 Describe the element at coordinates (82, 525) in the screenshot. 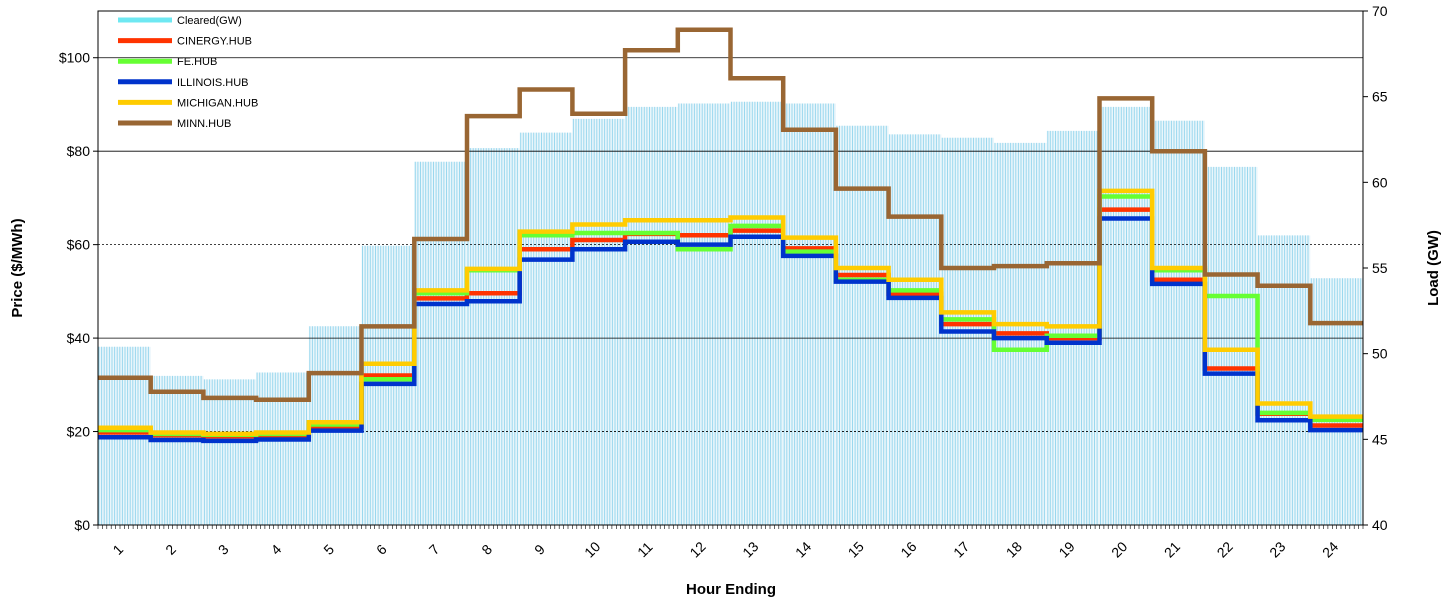

I see `left-tick-label: $0` at that location.